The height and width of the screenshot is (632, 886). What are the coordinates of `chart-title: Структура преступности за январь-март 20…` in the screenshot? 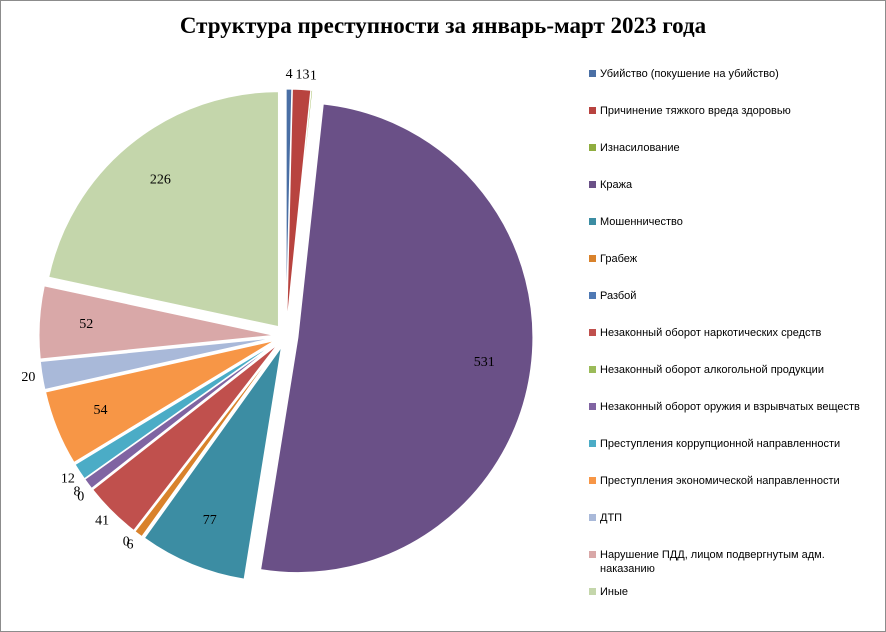 It's located at (443, 25).